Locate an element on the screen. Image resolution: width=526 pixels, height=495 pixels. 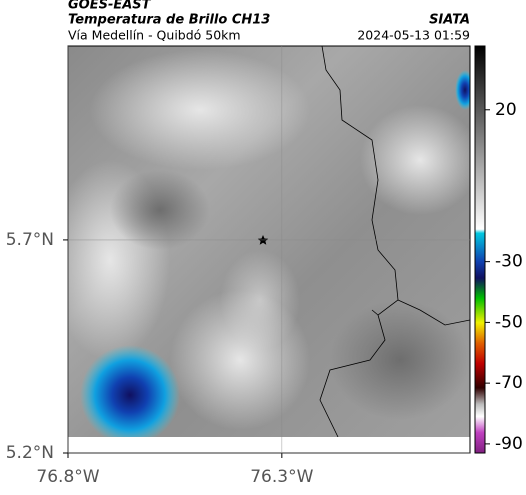
datetime: 2024-05-13 01:59 is located at coordinates (413, 35).